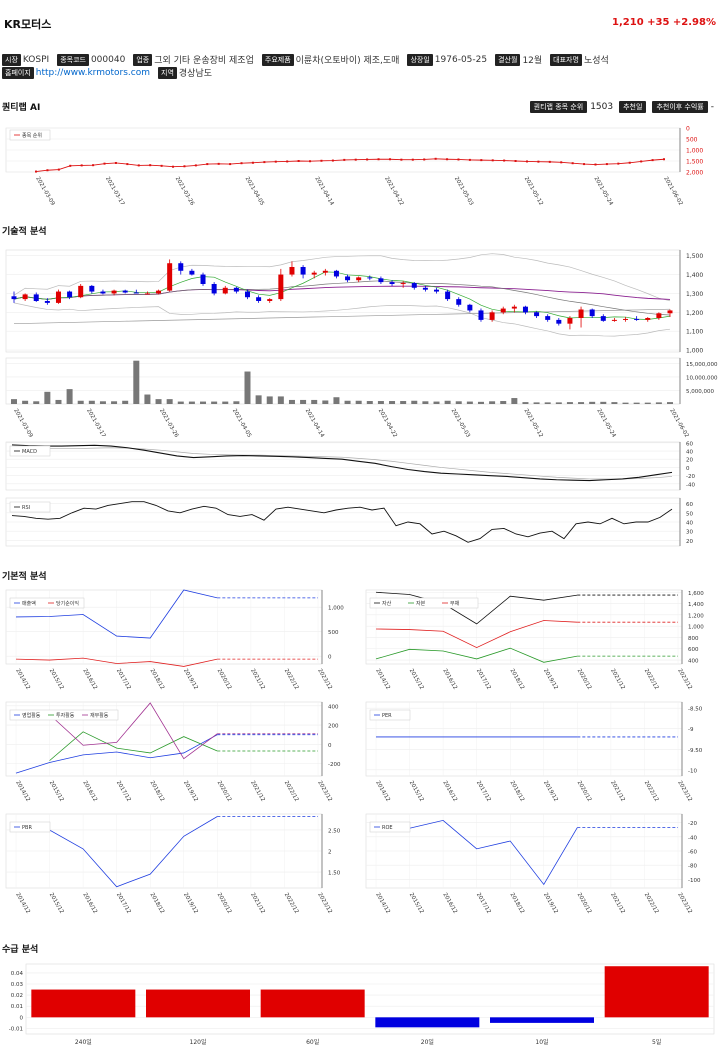 This screenshot has height=1051, width=720. I want to click on x-tick-label: 5일, so click(656, 1042).